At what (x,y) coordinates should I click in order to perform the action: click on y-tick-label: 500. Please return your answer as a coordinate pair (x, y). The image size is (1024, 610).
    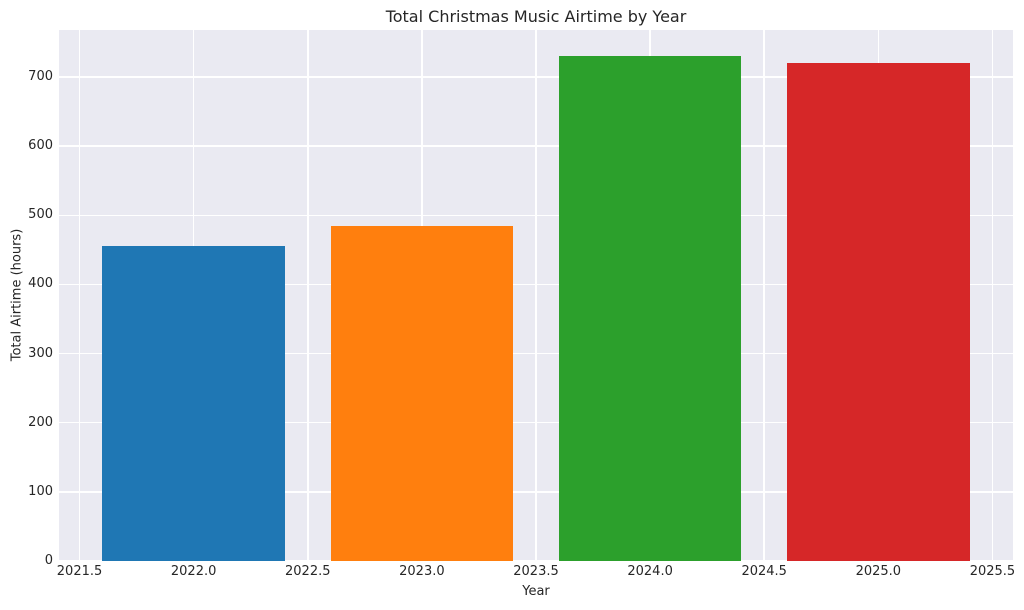
    Looking at the image, I should click on (40, 215).